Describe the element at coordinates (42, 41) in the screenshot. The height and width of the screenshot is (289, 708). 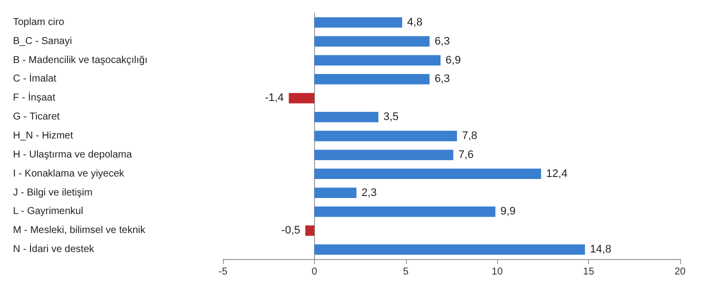
I see `y-tick-label: B_C - Sanayi` at that location.